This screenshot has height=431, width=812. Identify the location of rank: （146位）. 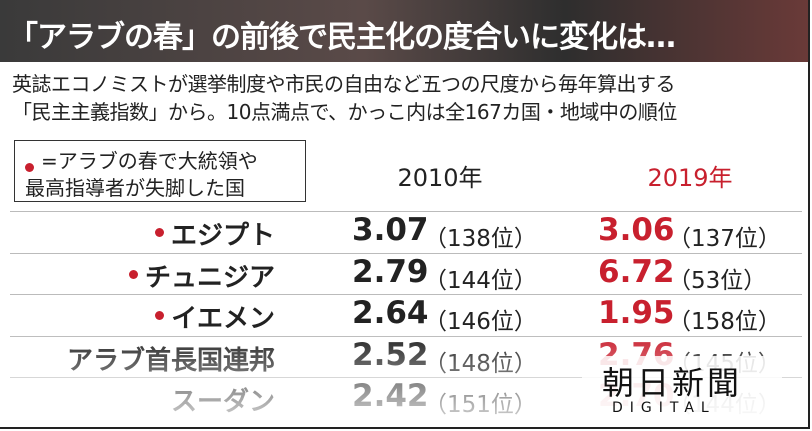
(480, 322).